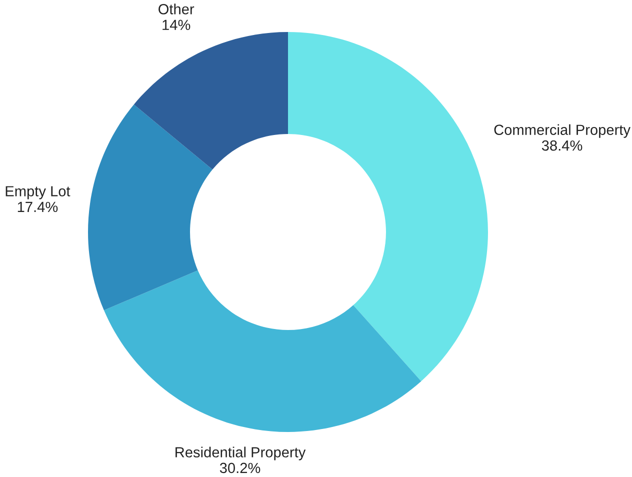  I want to click on slice-label: Residential Property, so click(241, 453).